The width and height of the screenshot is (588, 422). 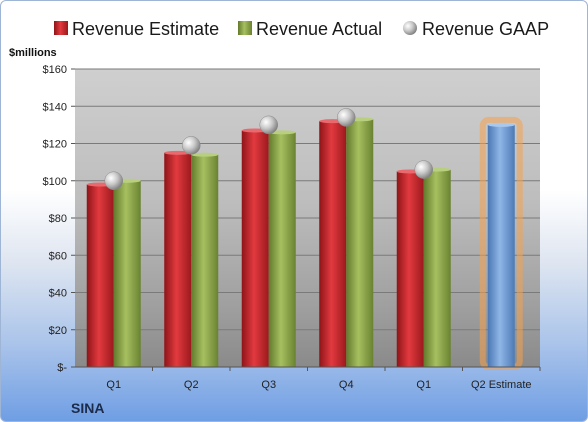 I want to click on y-tick-label: $160, so click(x=55, y=70).